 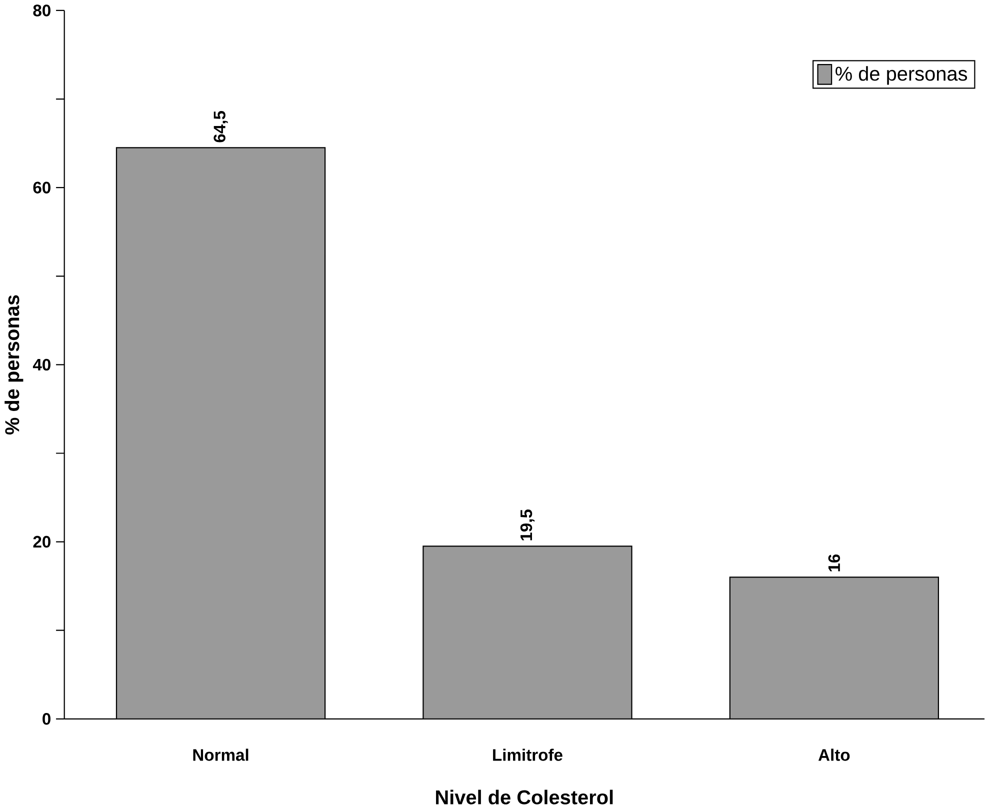 I want to click on x-tick-label: Limitrofe, so click(x=527, y=754).